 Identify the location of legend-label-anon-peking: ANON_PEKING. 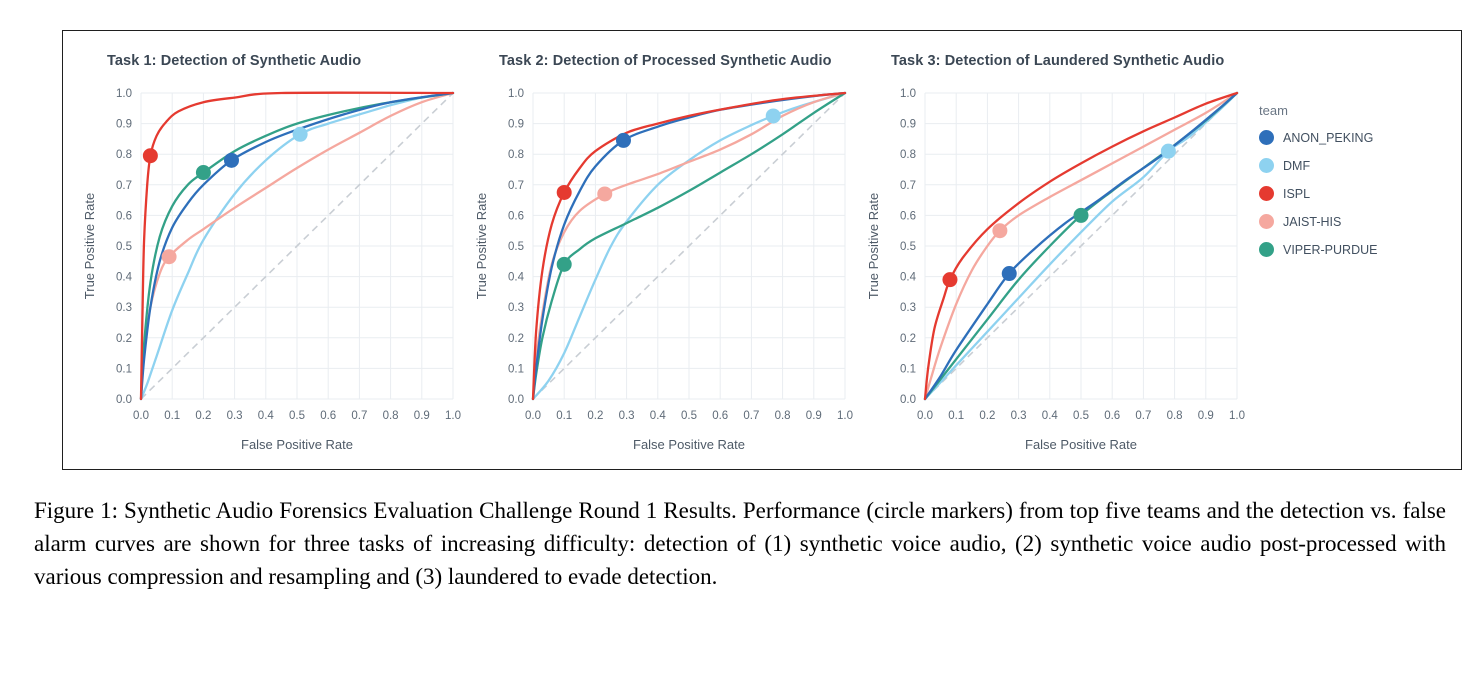
(1328, 137).